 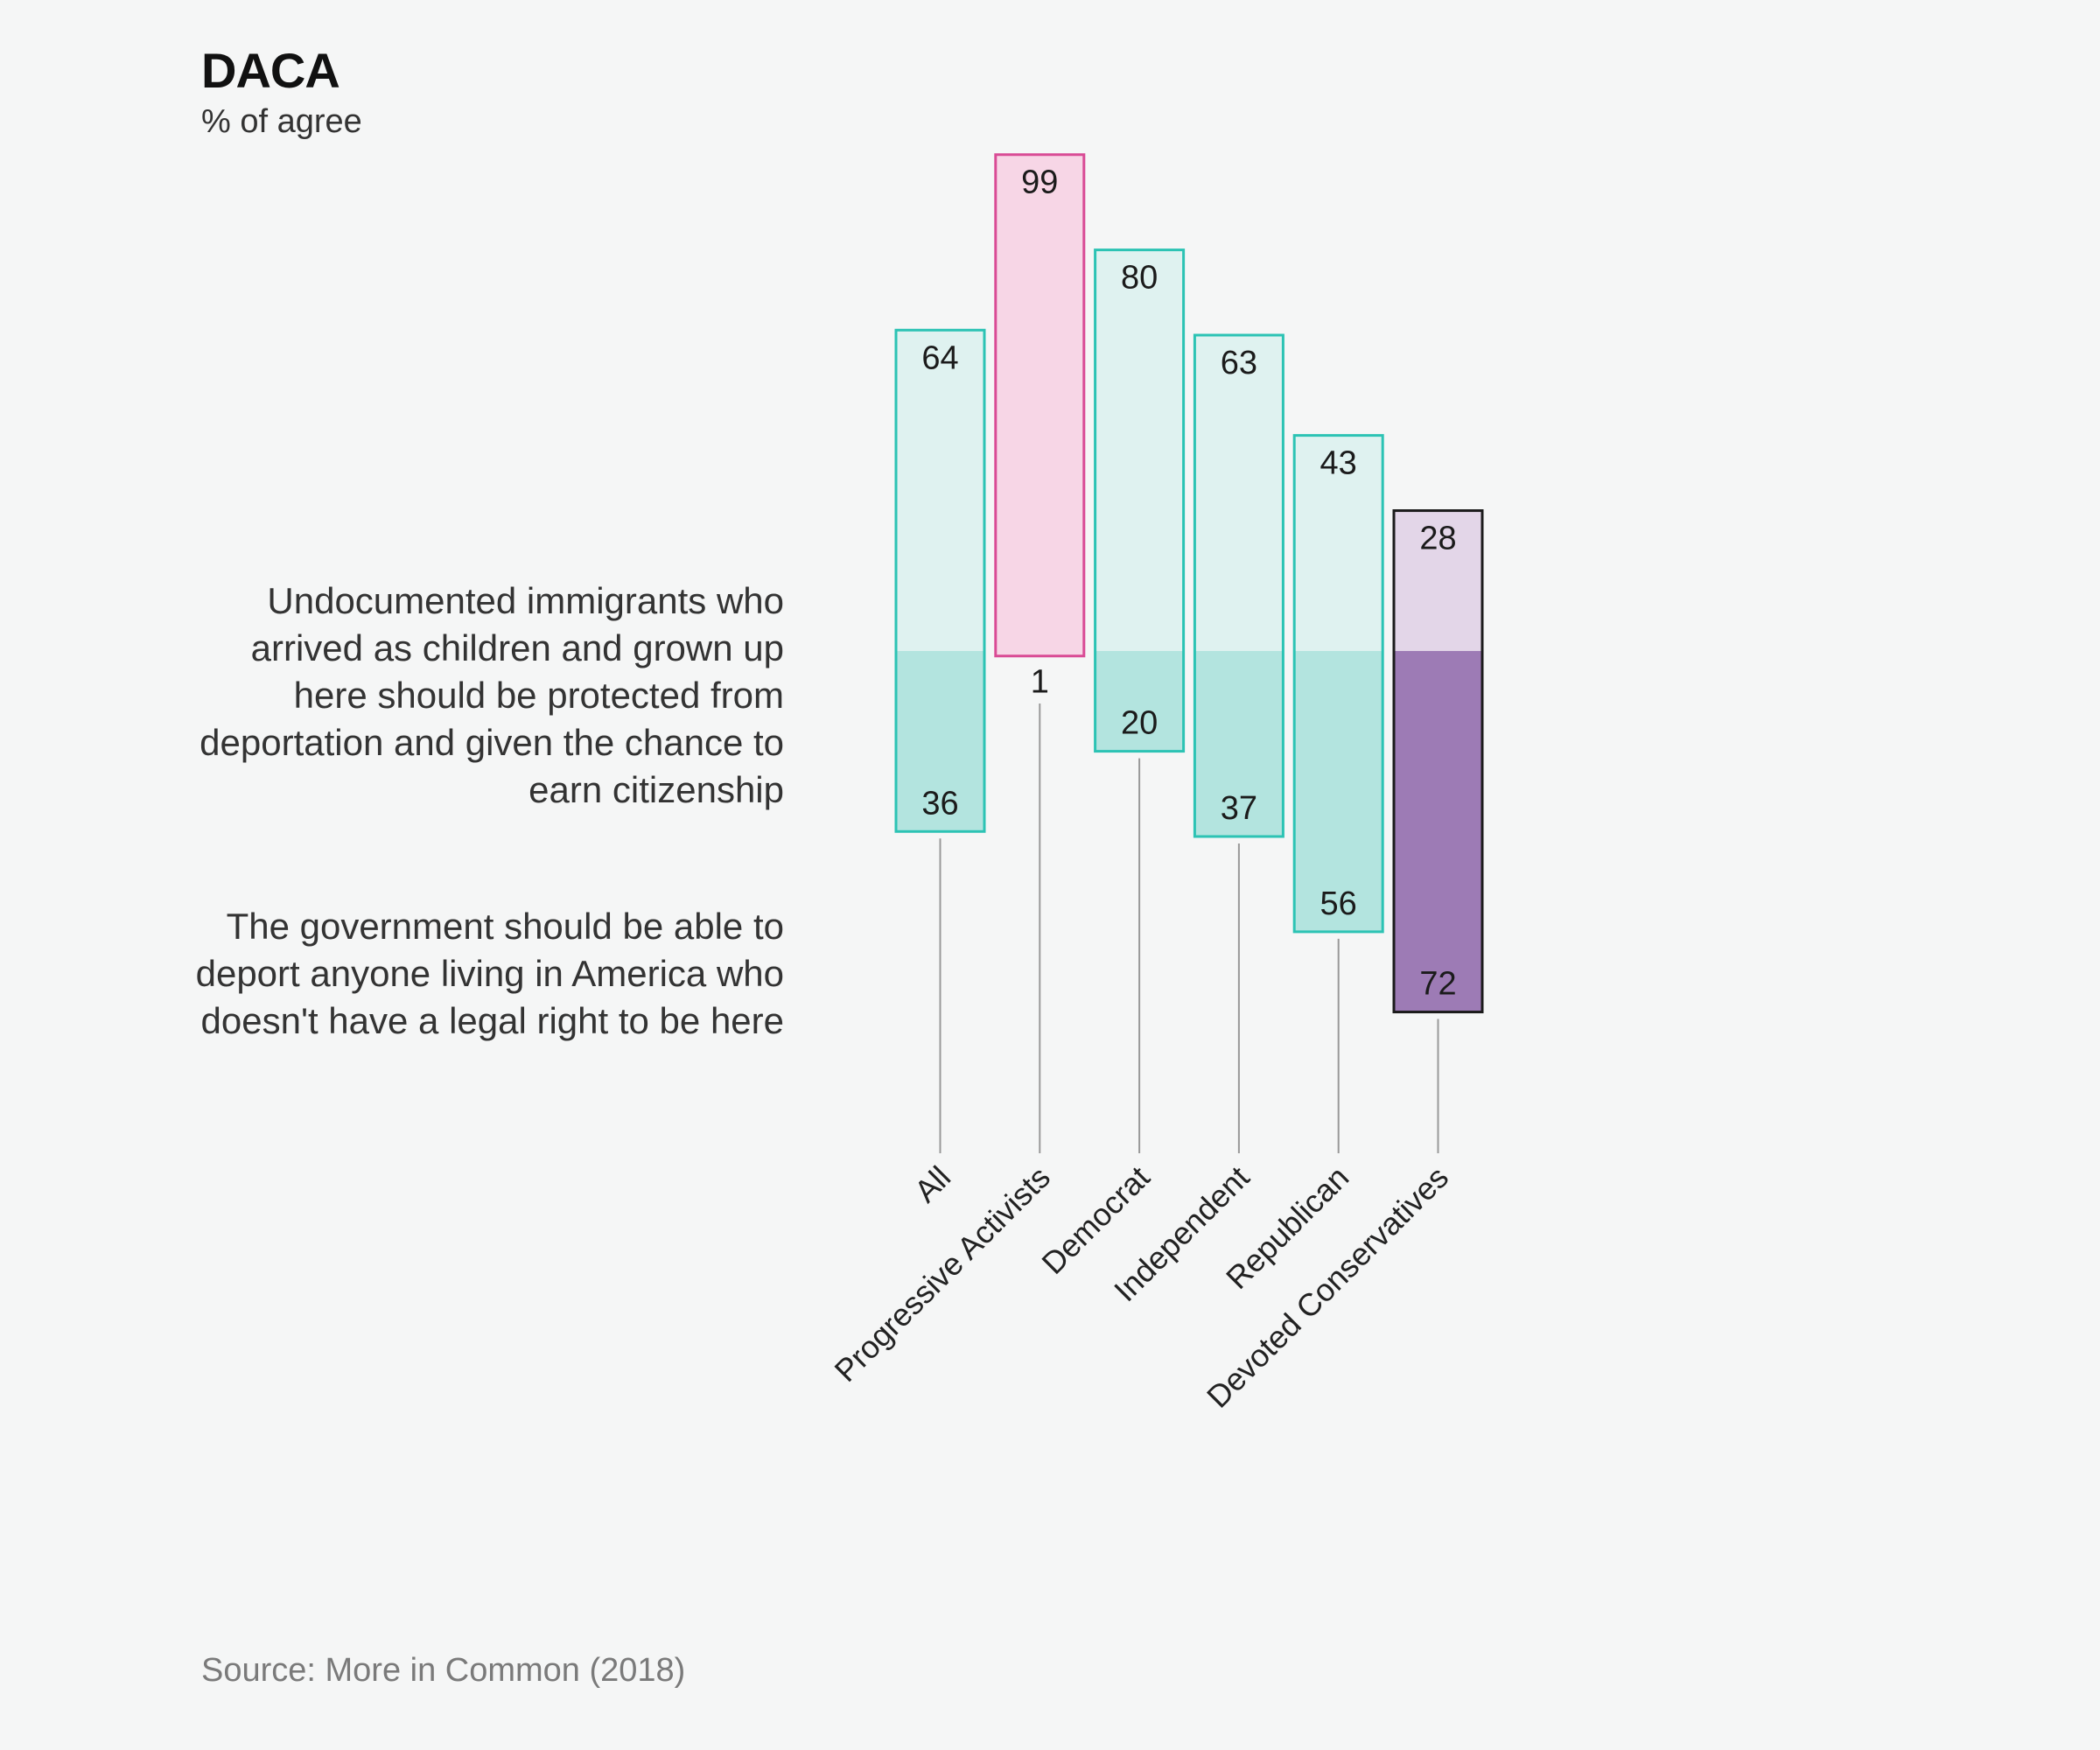 What do you see at coordinates (443, 1670) in the screenshot?
I see `source-note: Source: More in Common (2018)` at bounding box center [443, 1670].